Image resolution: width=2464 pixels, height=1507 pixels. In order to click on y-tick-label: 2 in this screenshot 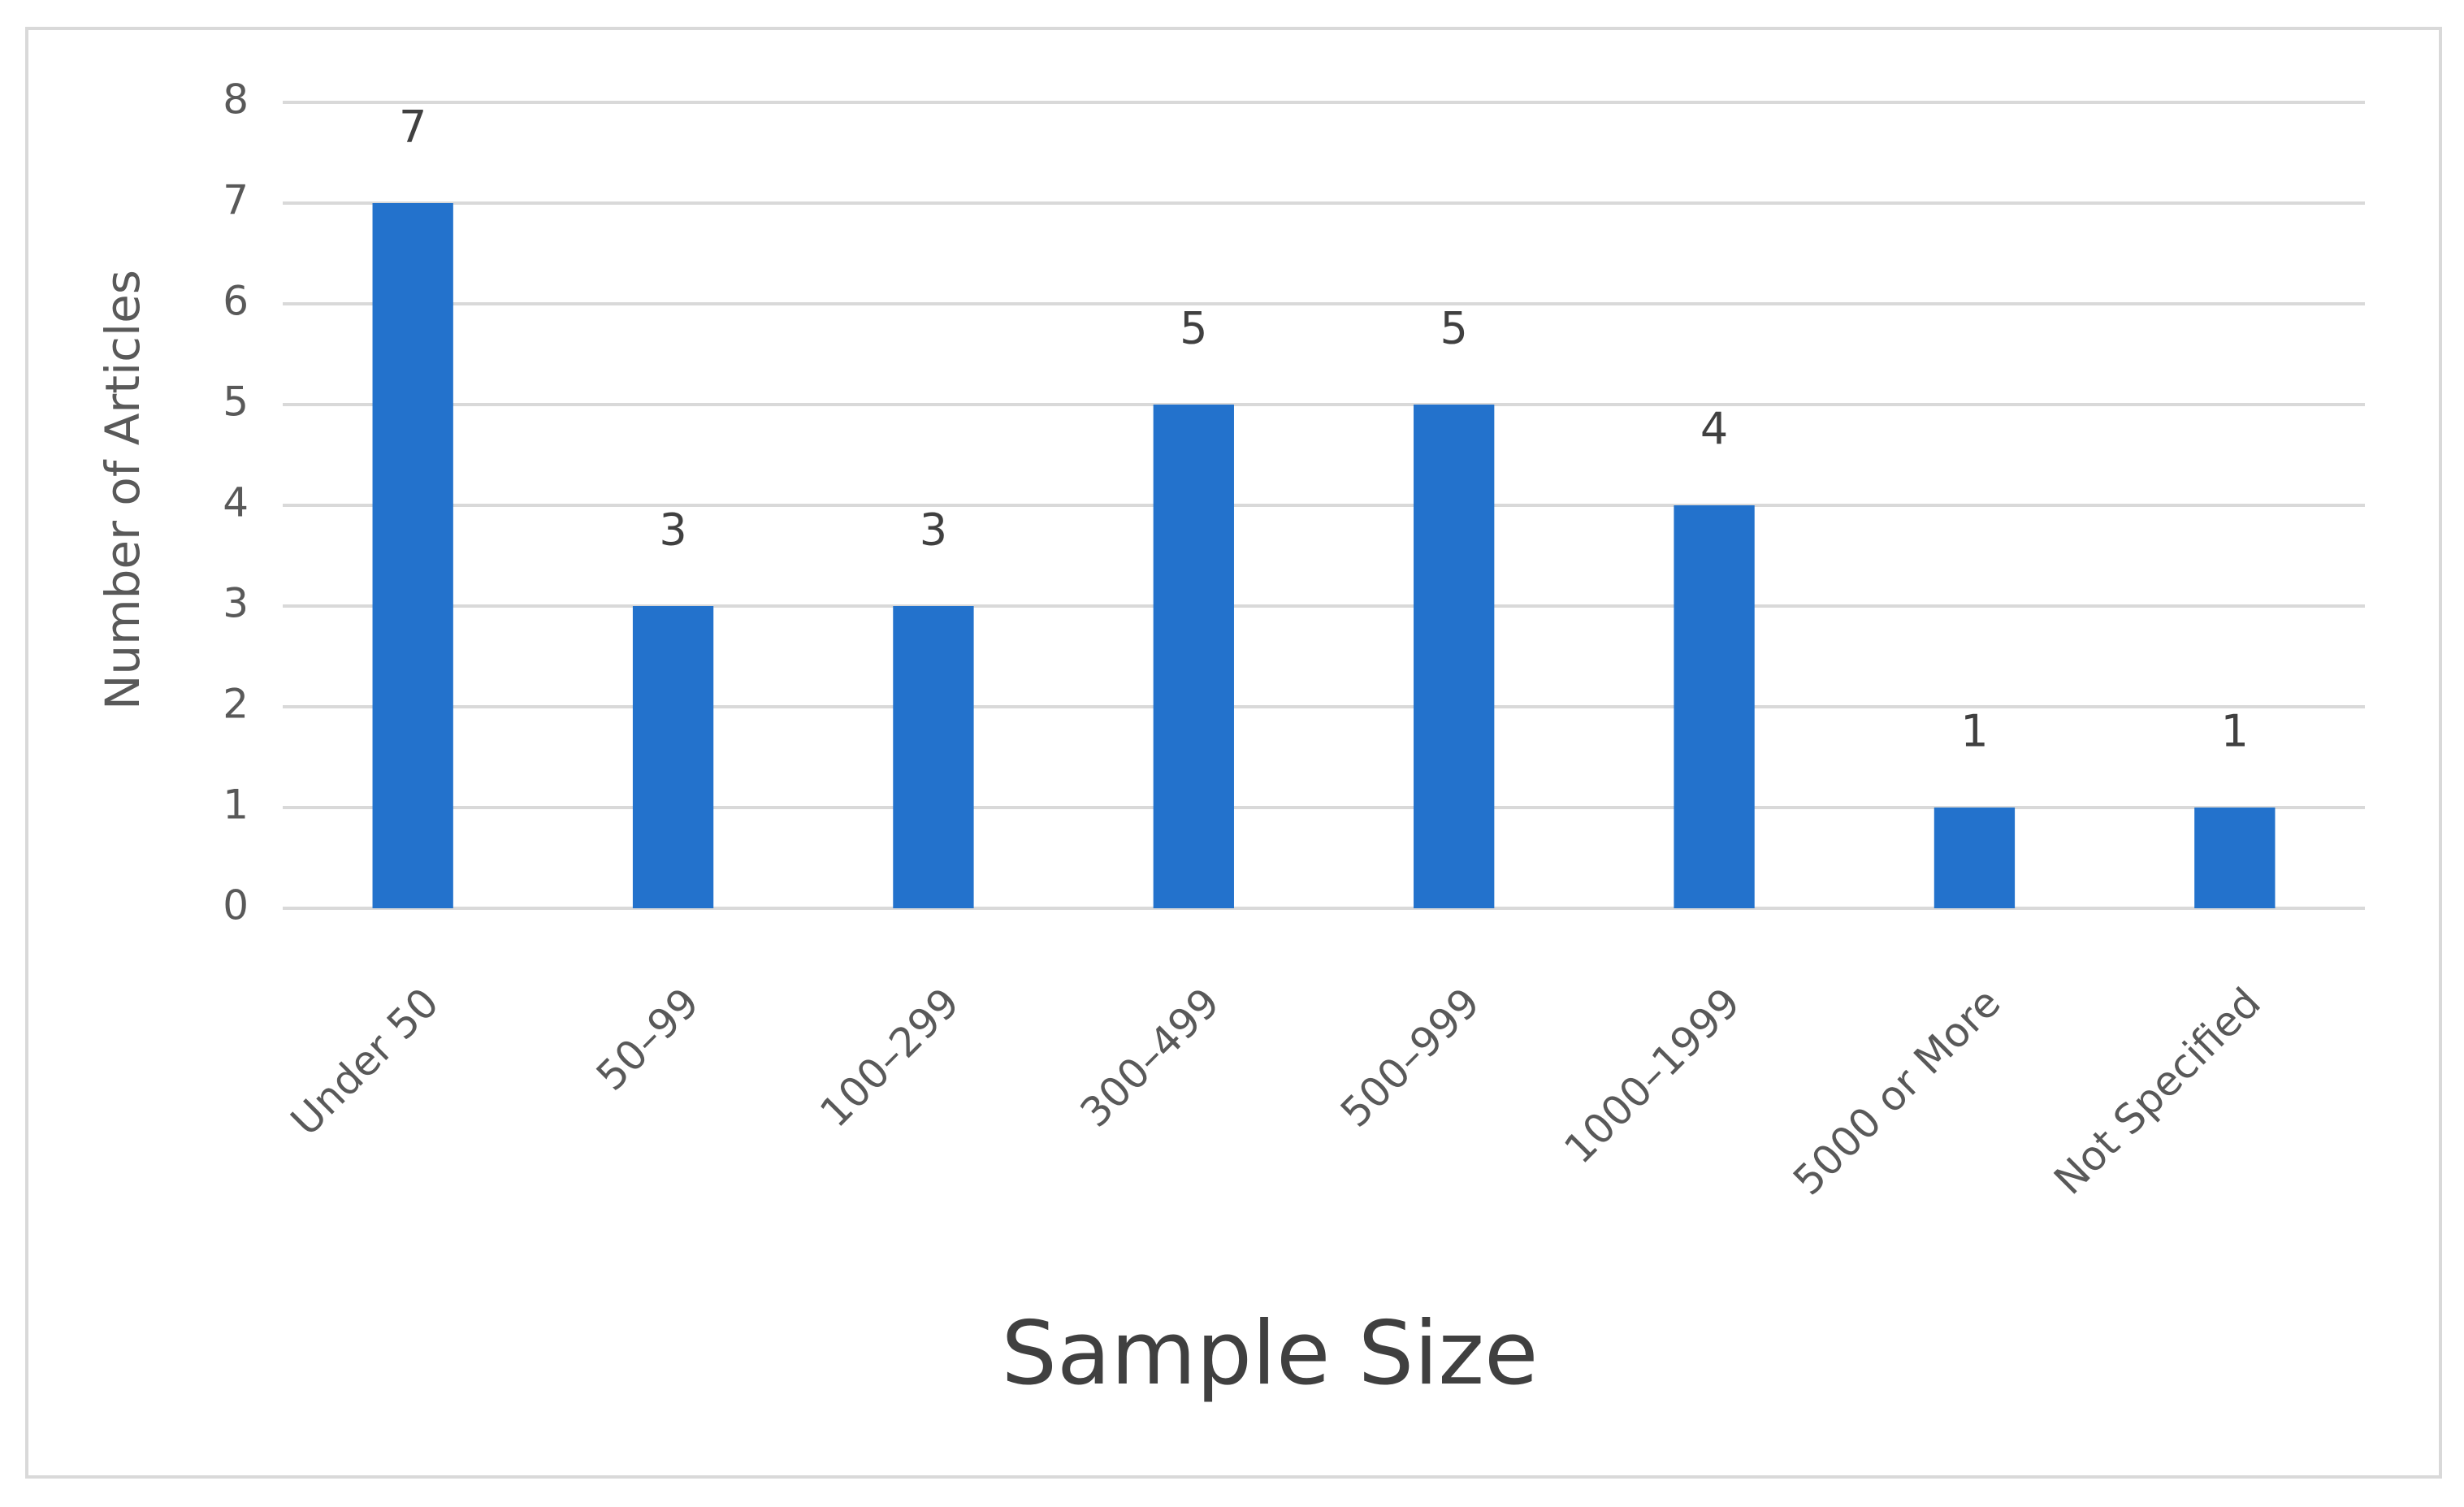, I will do `click(236, 704)`.